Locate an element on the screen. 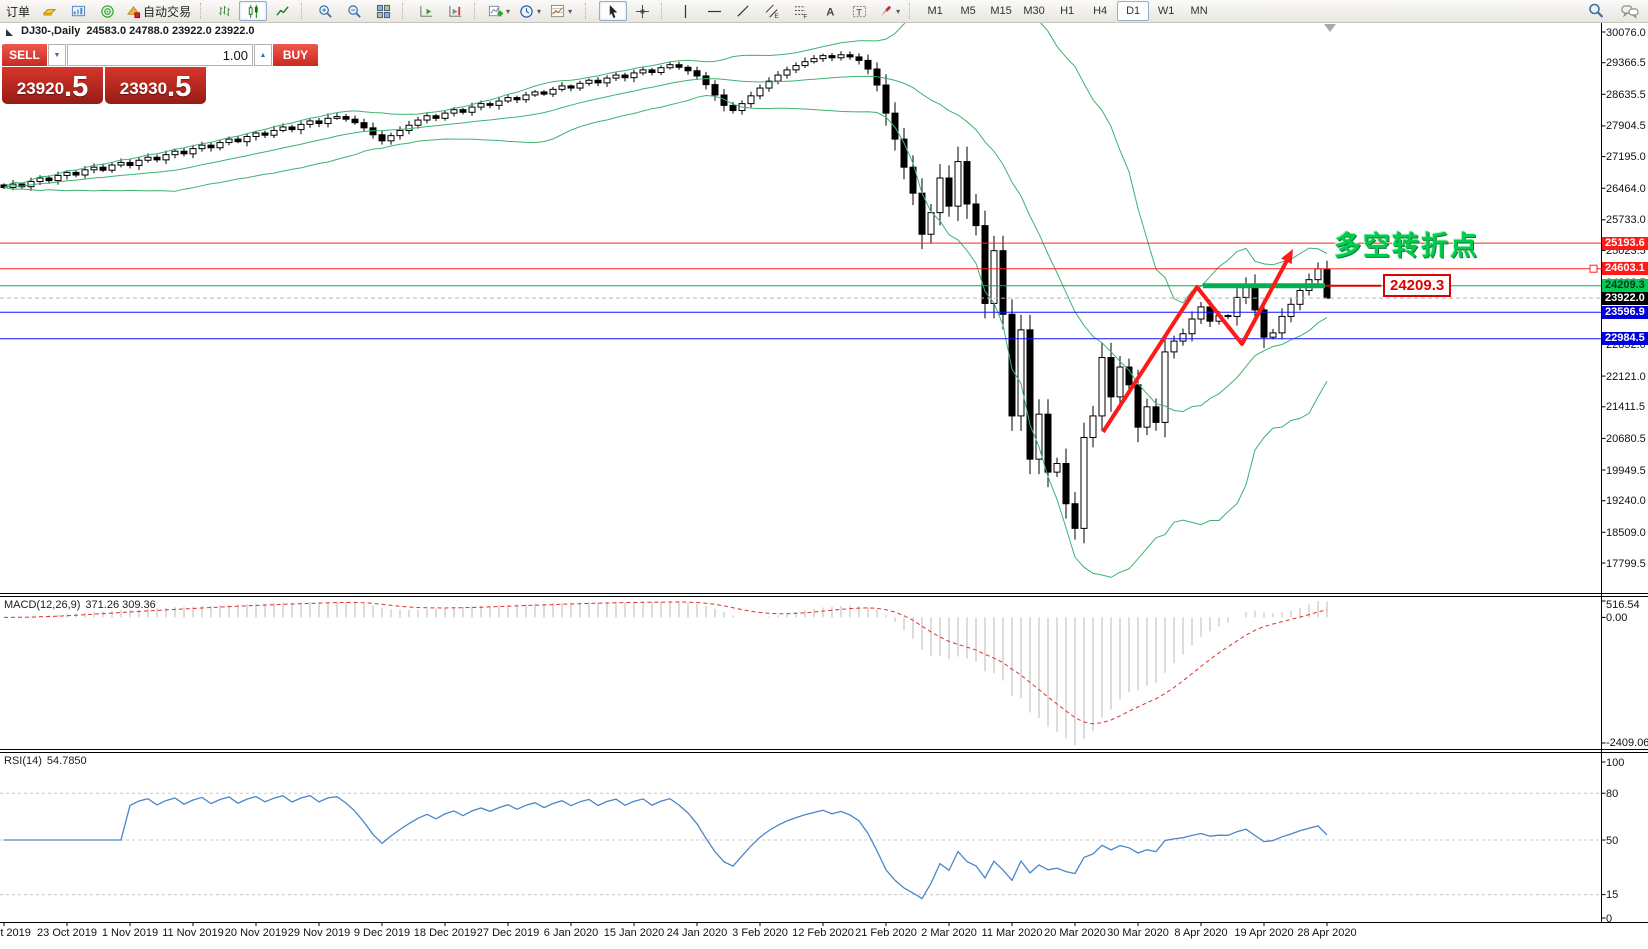 This screenshot has height=949, width=1648. fibonacci-tool-button: F is located at coordinates (801, 11).